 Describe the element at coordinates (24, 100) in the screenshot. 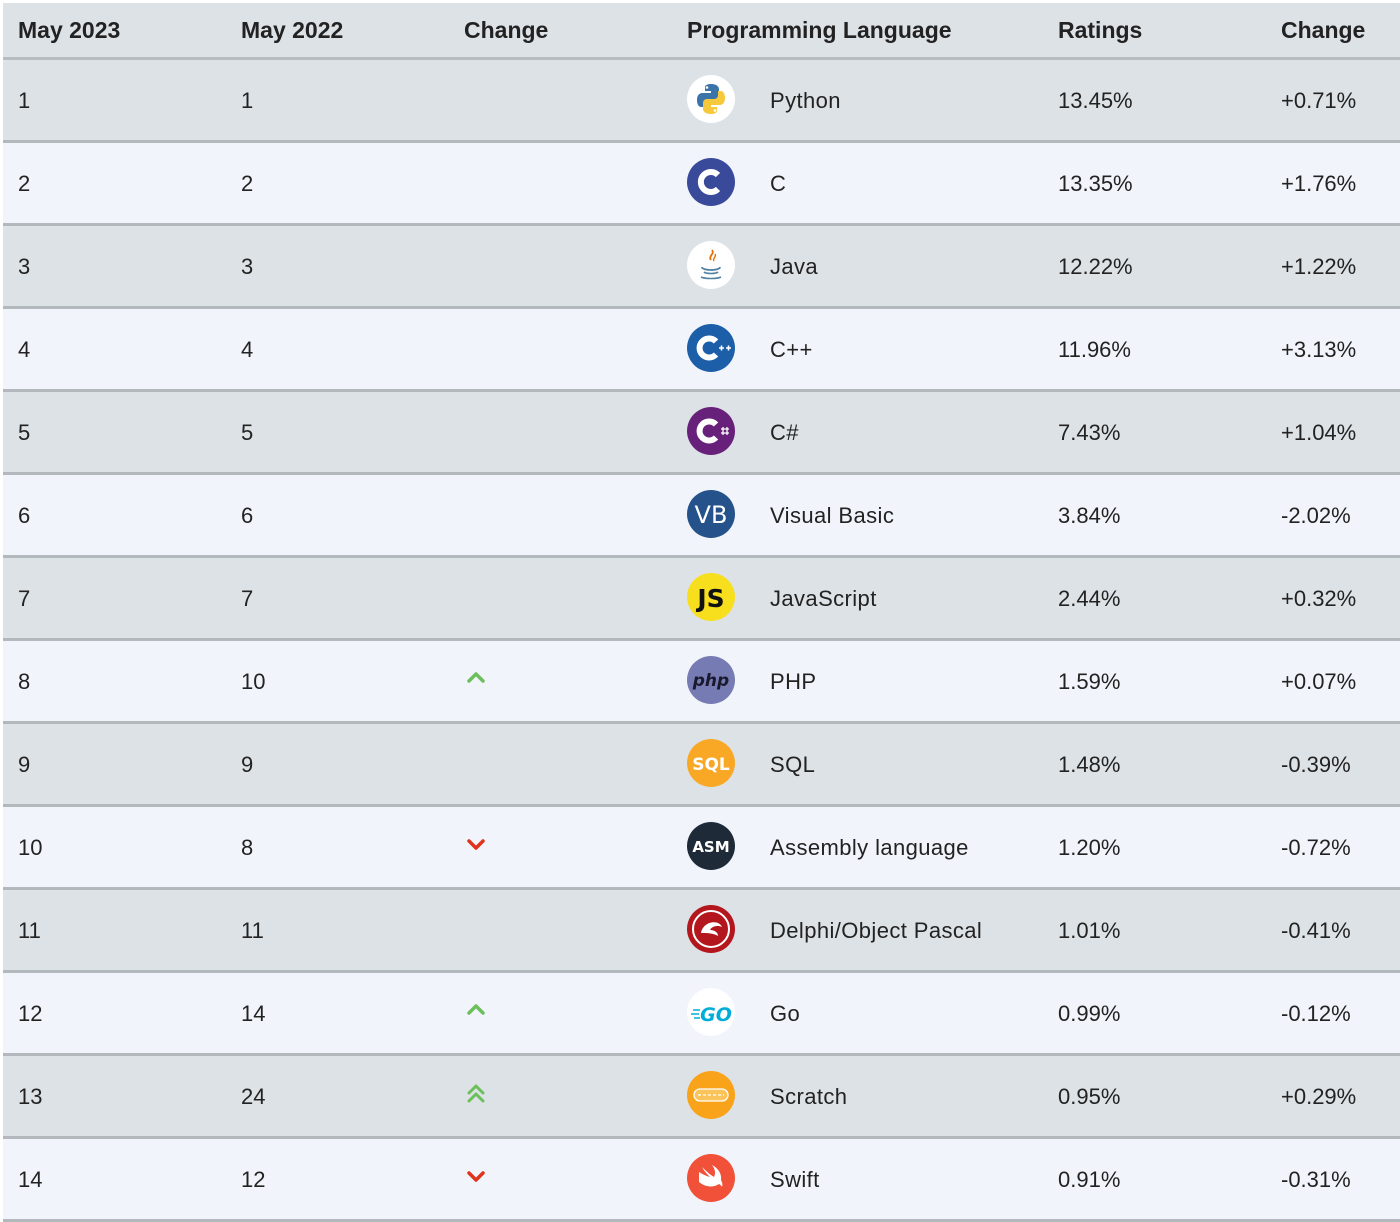

I see `rank-may-2023: 1` at that location.